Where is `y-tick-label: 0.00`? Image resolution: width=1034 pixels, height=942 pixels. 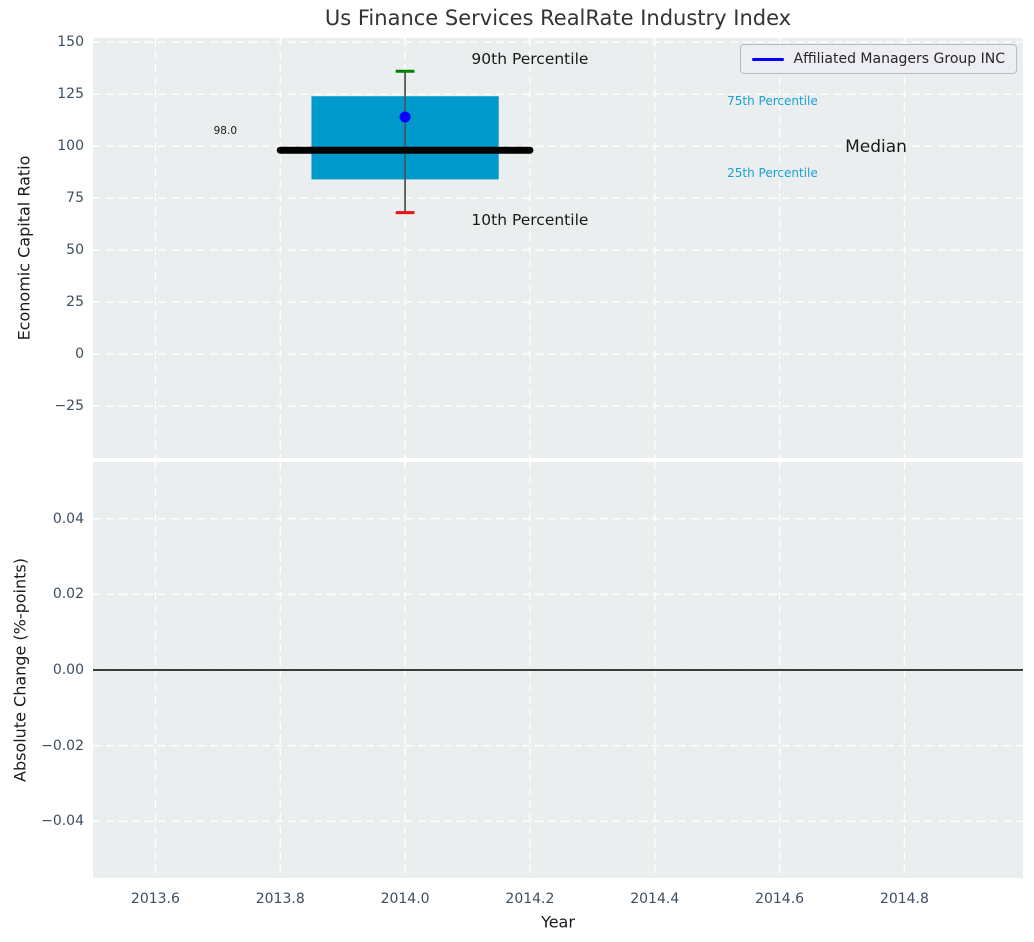
y-tick-label: 0.00 is located at coordinates (68, 670).